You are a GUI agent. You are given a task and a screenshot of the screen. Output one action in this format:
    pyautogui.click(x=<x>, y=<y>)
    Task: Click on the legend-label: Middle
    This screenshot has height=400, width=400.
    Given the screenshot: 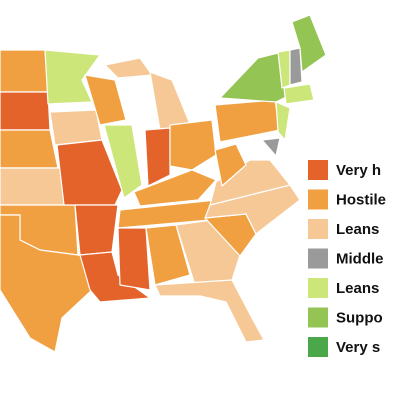 What is the action you would take?
    pyautogui.click(x=360, y=258)
    